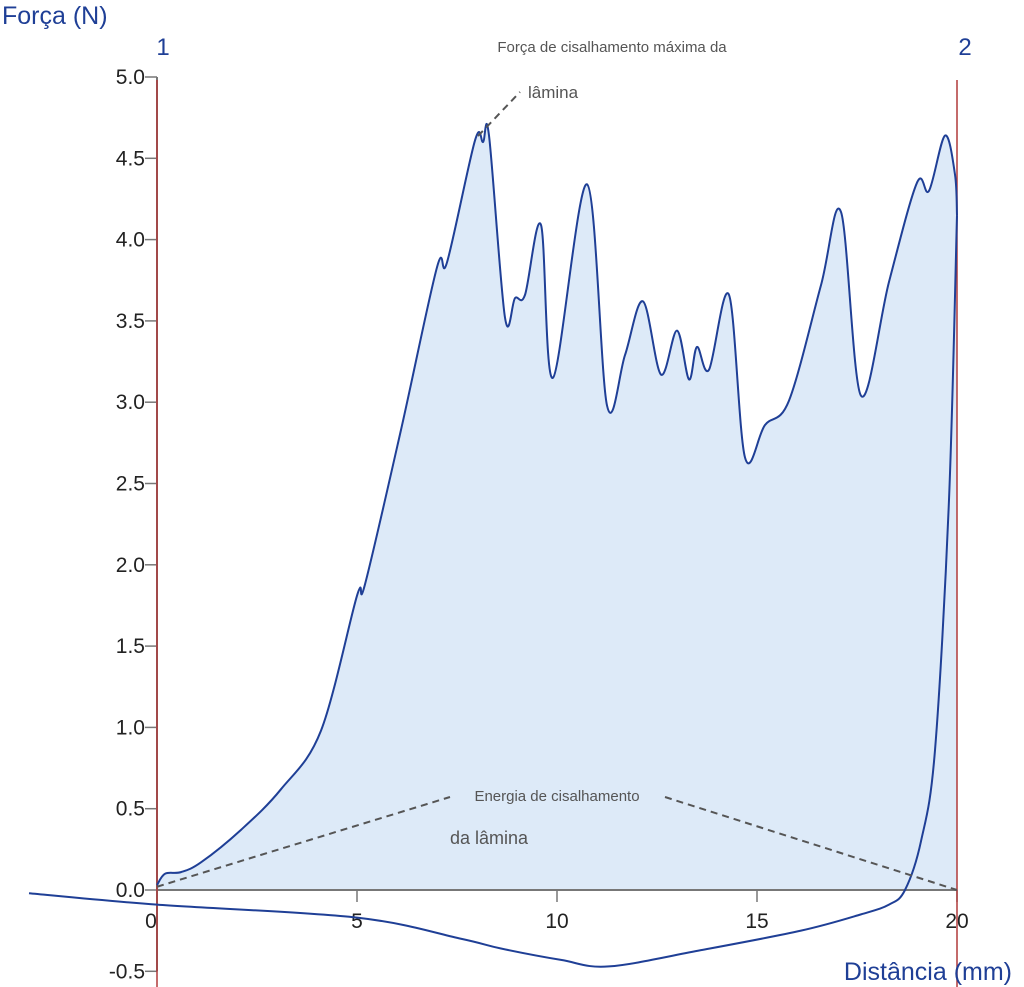  What do you see at coordinates (162, 47) in the screenshot?
I see `marker-label: 1` at bounding box center [162, 47].